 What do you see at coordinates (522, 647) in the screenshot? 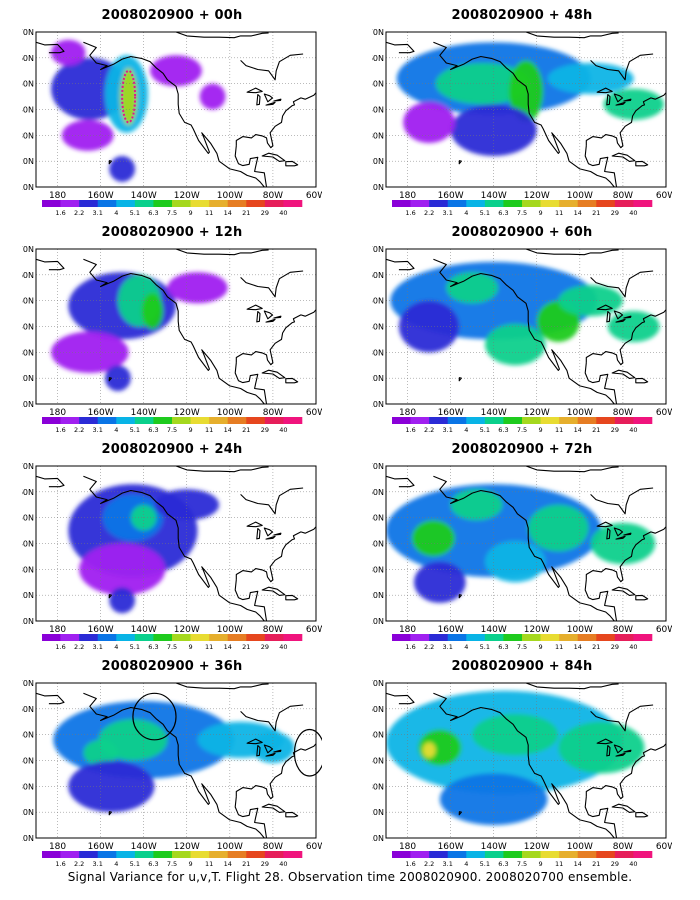
I see `colorbar-label: 7.5` at bounding box center [522, 647].